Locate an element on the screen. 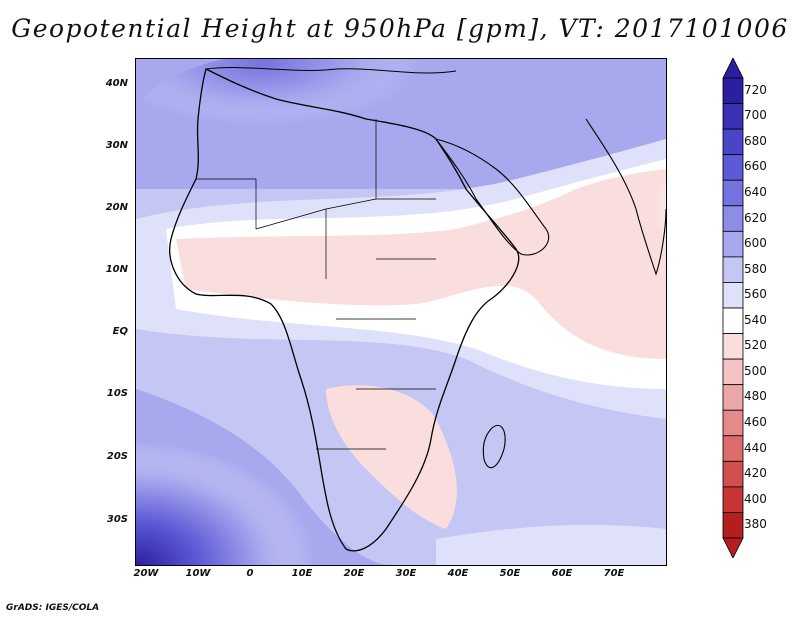  colorbar-level-label: 420 is located at coordinates (755, 473).